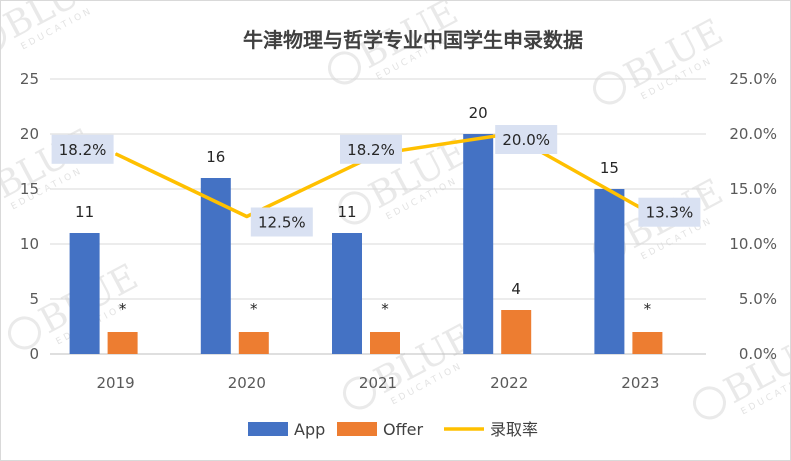 The image size is (791, 461). I want to click on y-right-tick-label: 15.0%, so click(753, 189).